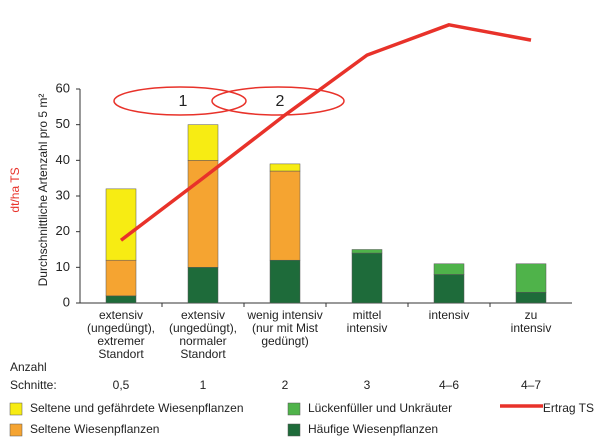  What do you see at coordinates (63, 87) in the screenshot?
I see `y-tick-label: 60` at bounding box center [63, 87].